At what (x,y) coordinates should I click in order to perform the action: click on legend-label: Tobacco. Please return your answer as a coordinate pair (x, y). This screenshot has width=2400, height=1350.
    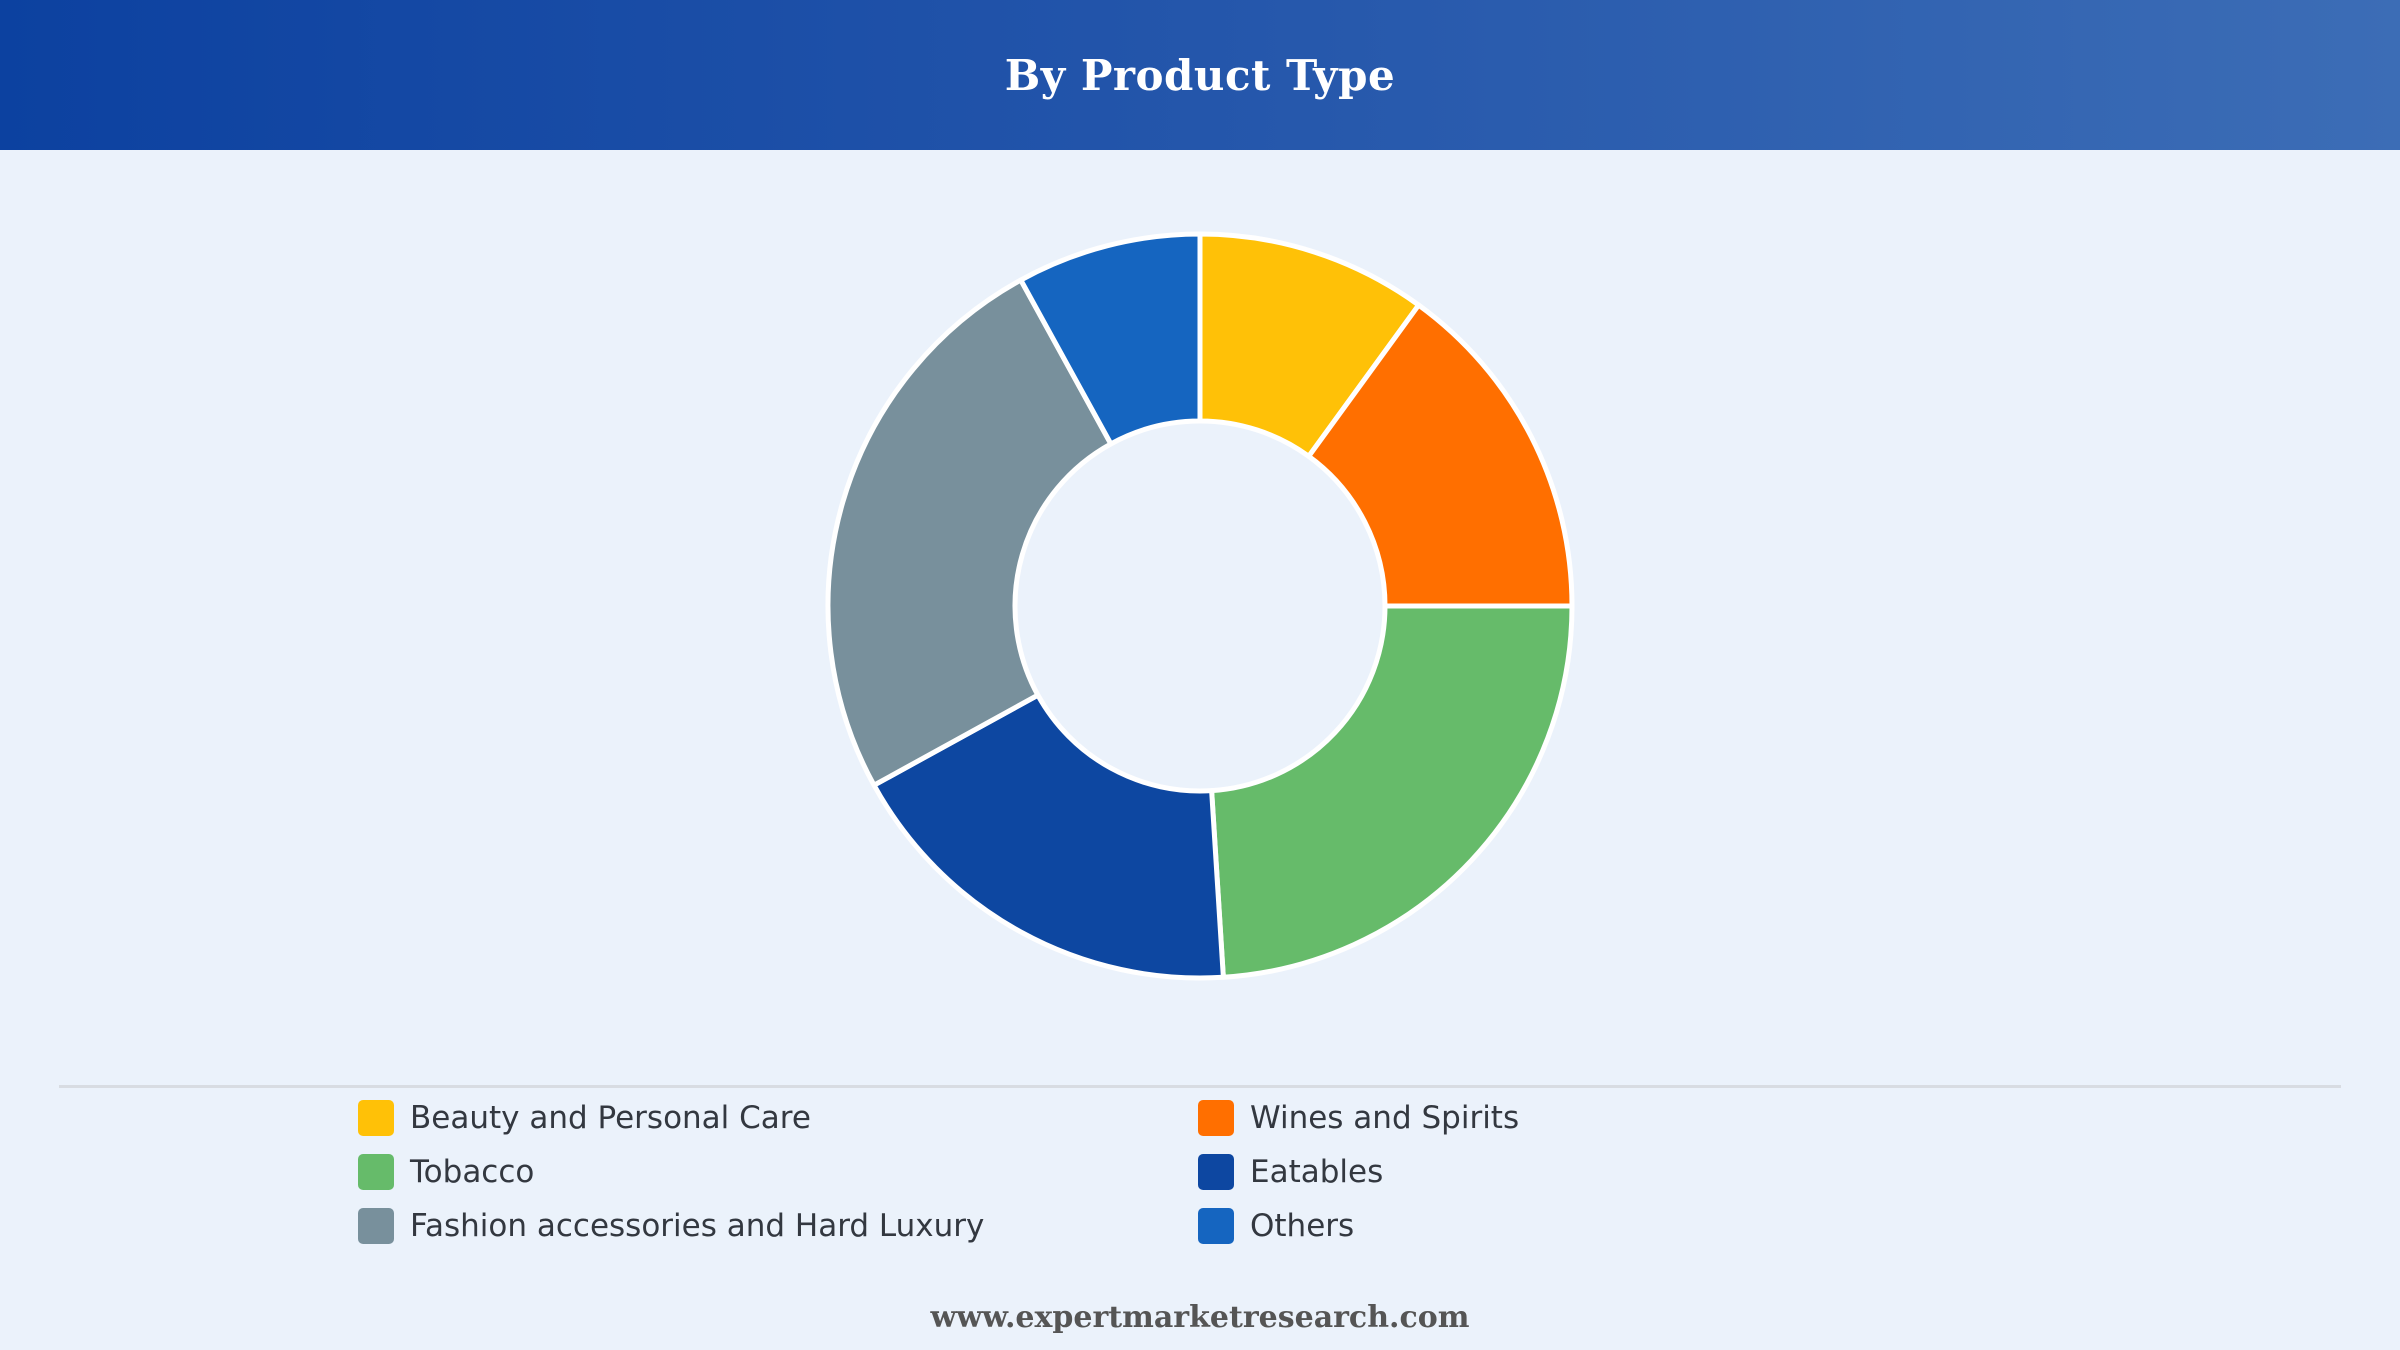
    Looking at the image, I should click on (472, 1172).